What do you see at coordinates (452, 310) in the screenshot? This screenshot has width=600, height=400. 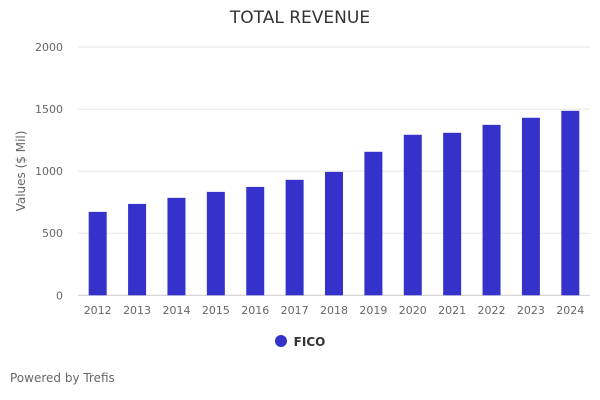 I see `x-tick-label: 2021` at bounding box center [452, 310].